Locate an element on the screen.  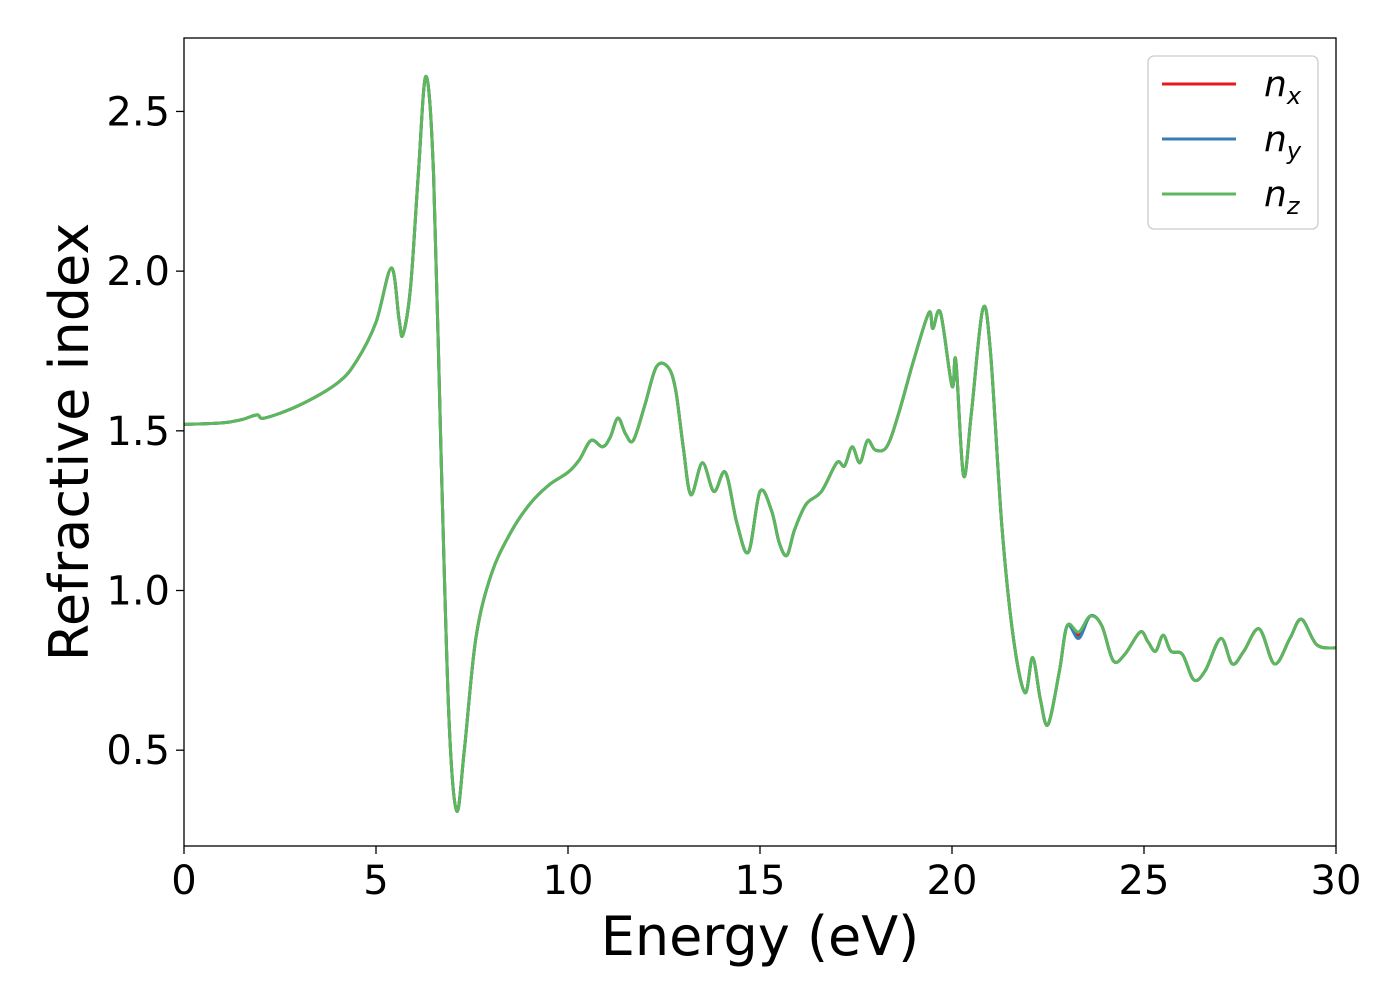
y-tick-label: 1.0 is located at coordinates (138, 592).